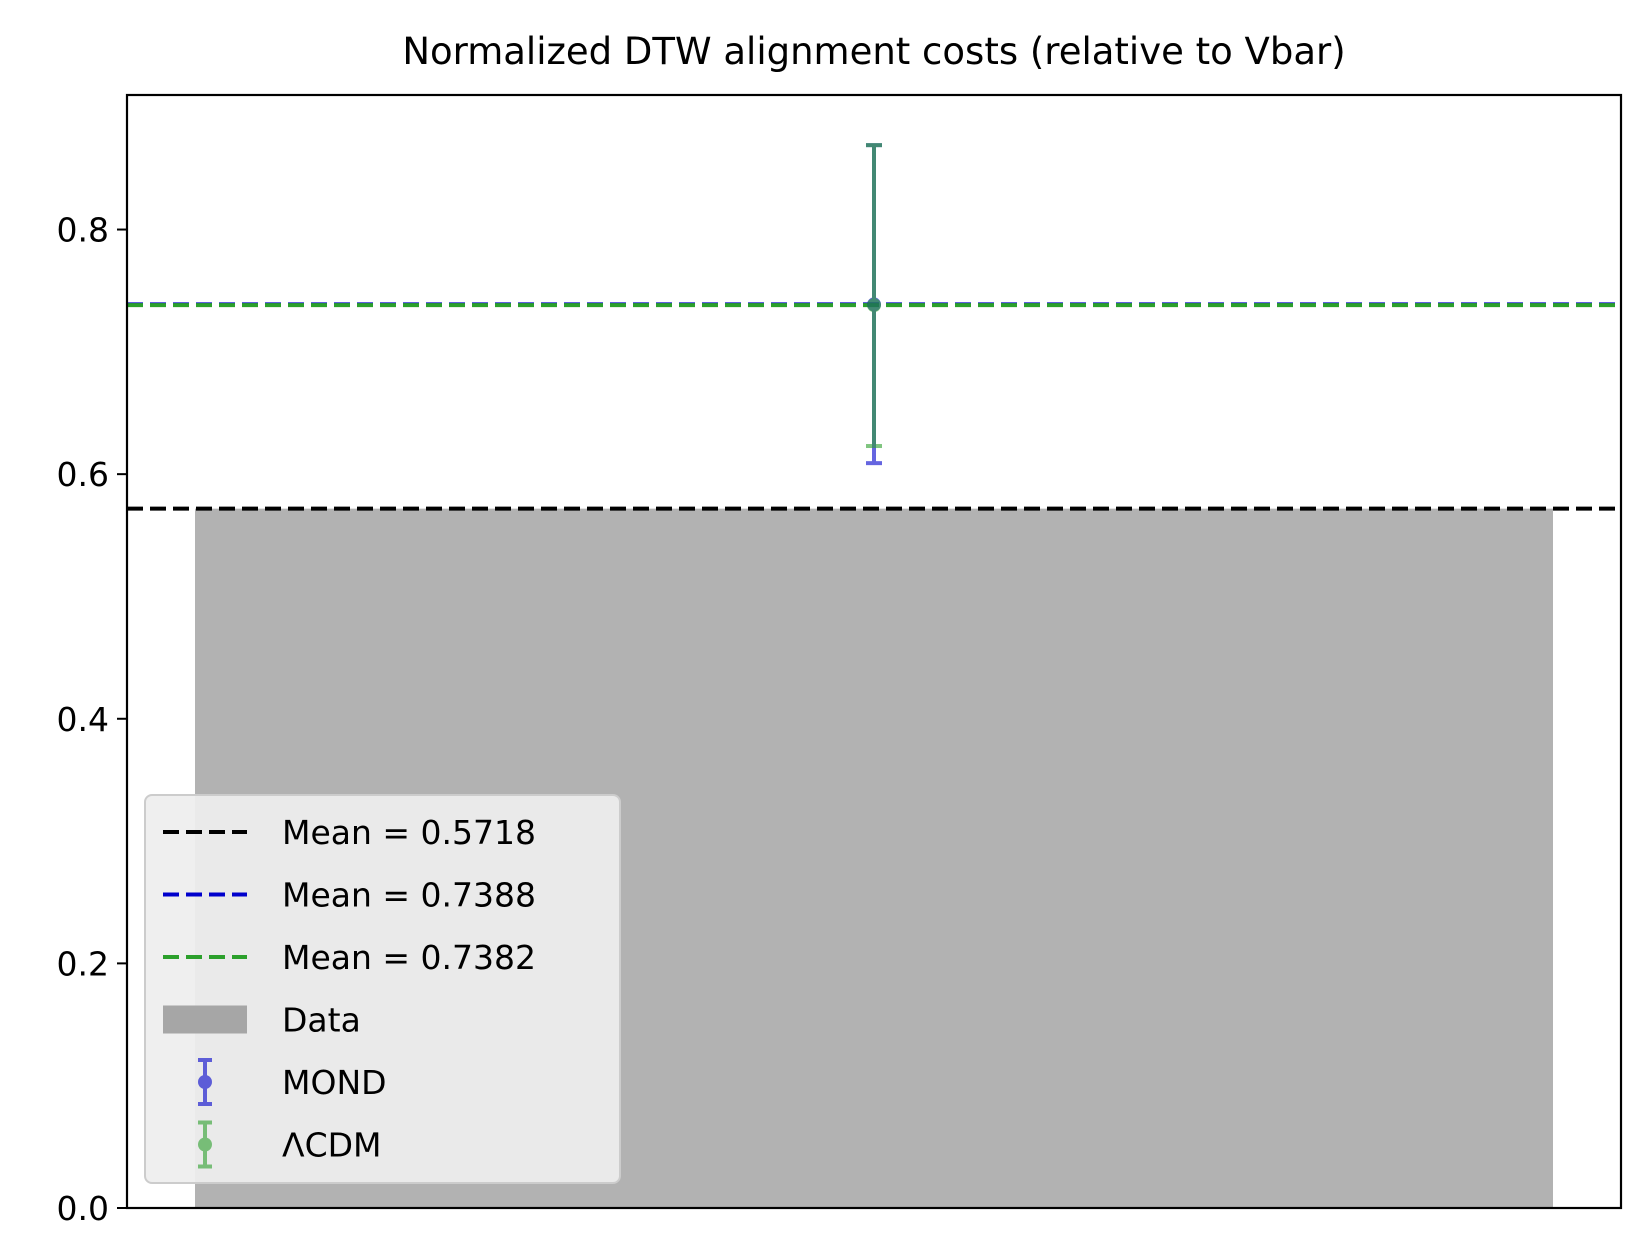  Describe the element at coordinates (83, 719) in the screenshot. I see `y-tick-label-2: 0.4` at that location.